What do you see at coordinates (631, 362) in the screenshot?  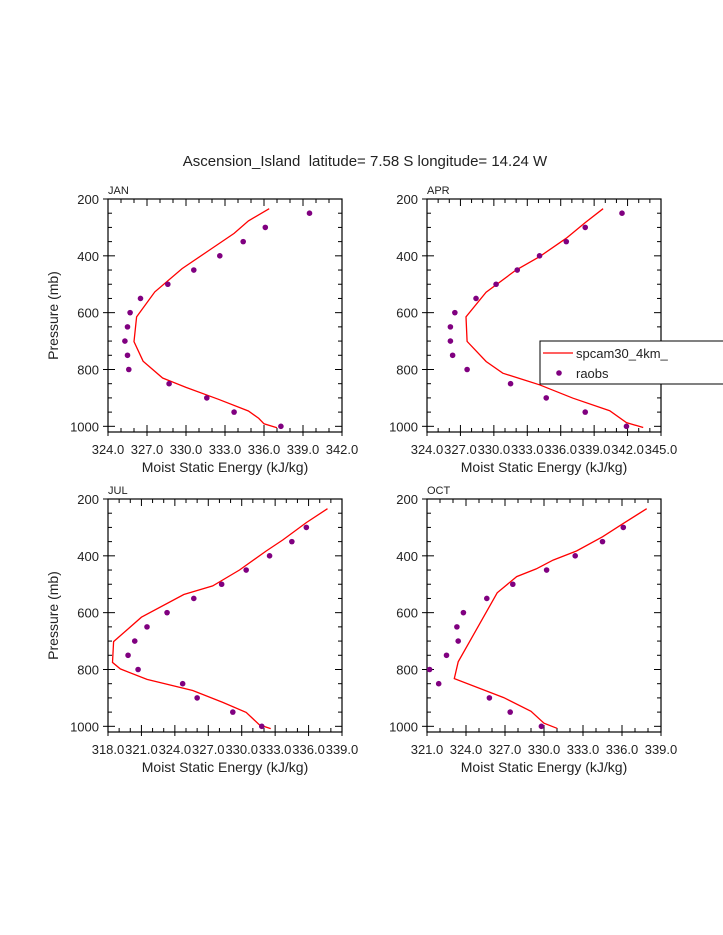 I see `legend-box` at bounding box center [631, 362].